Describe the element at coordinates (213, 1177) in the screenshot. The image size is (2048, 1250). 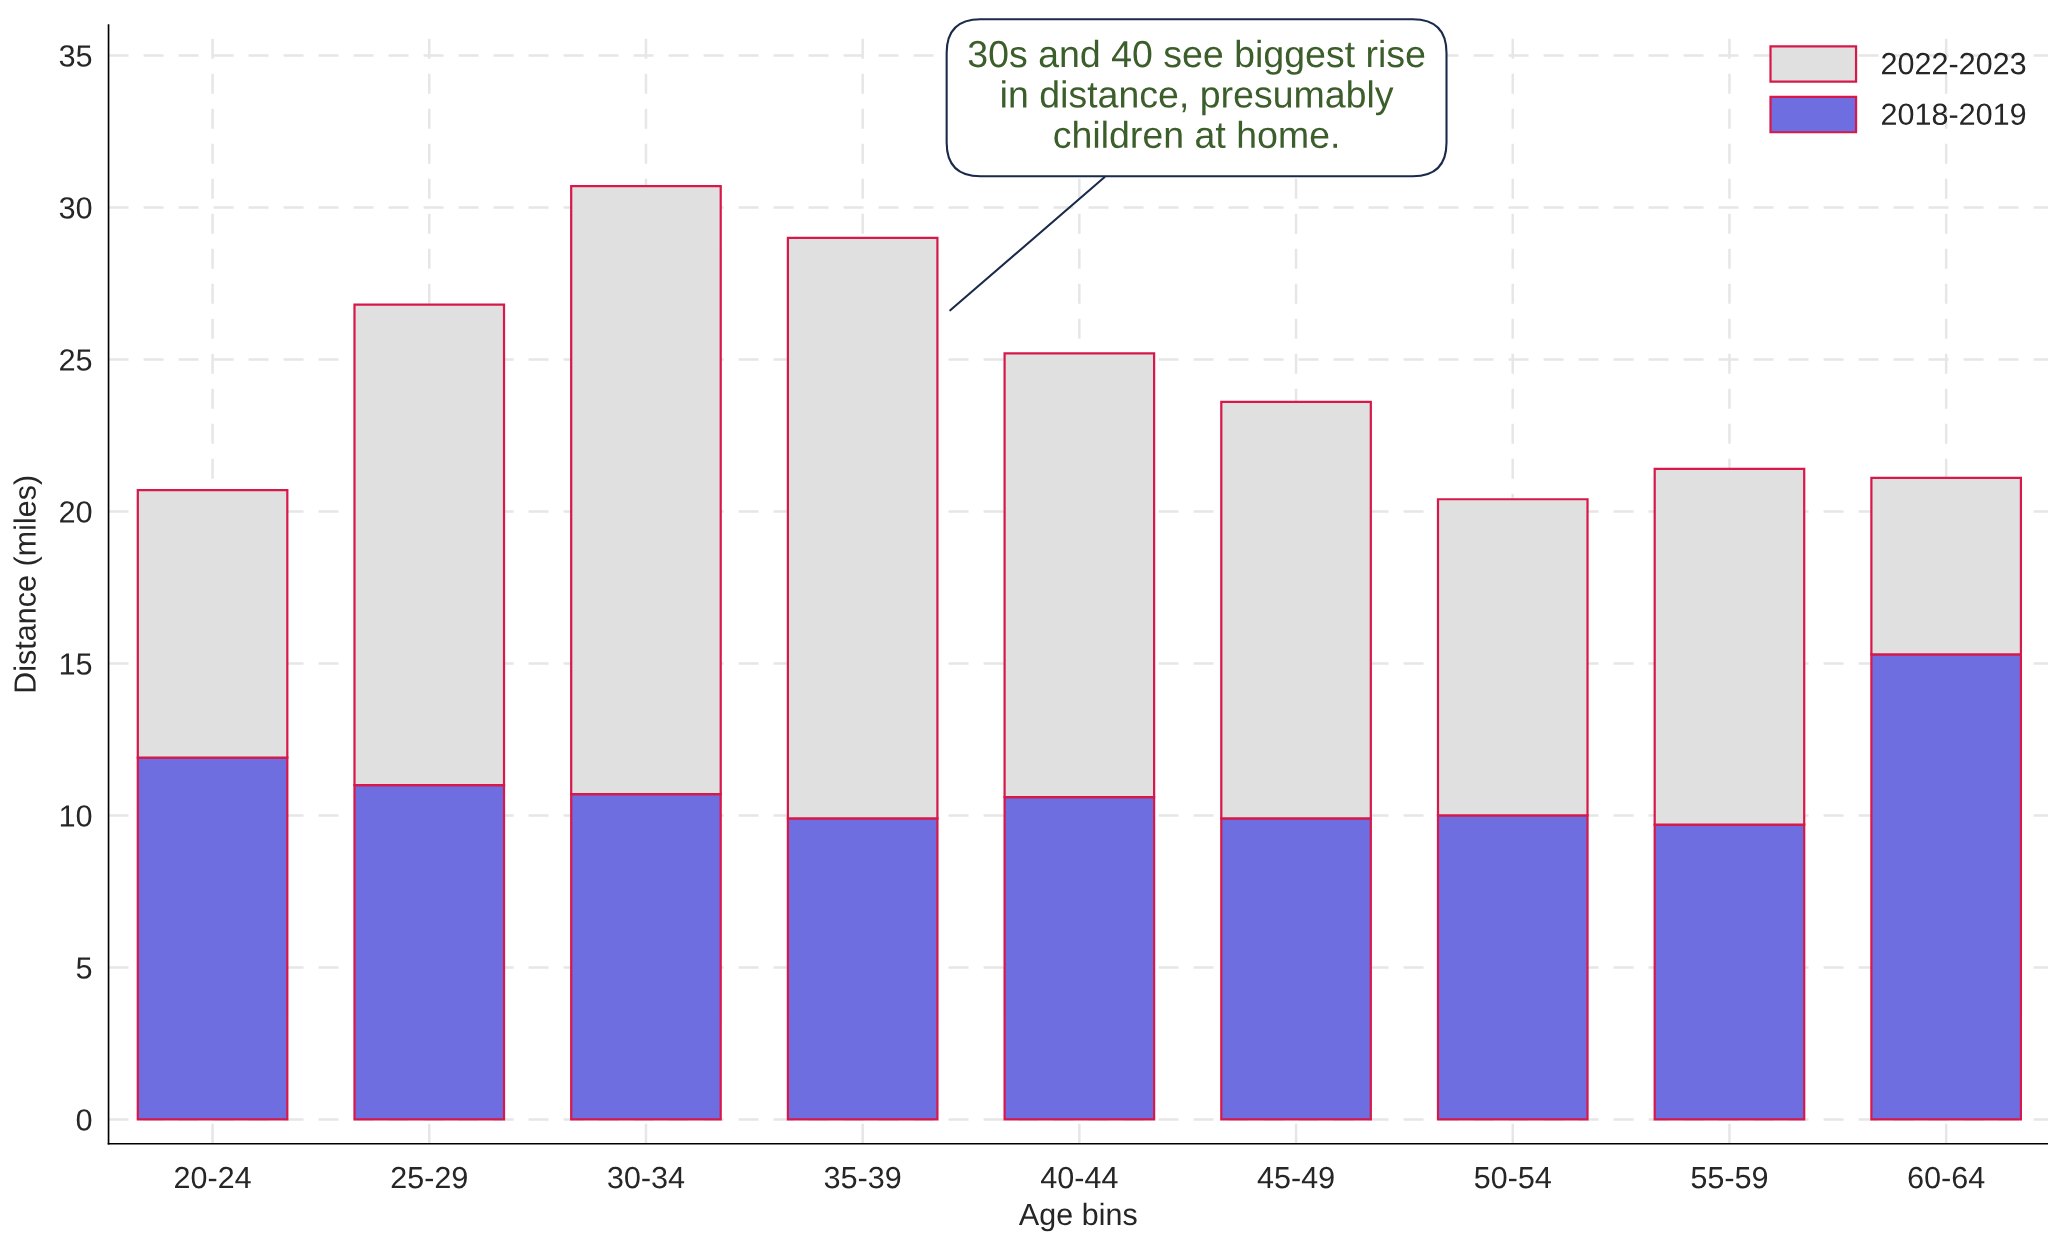
I see `x-tick-label: 20-24` at that location.